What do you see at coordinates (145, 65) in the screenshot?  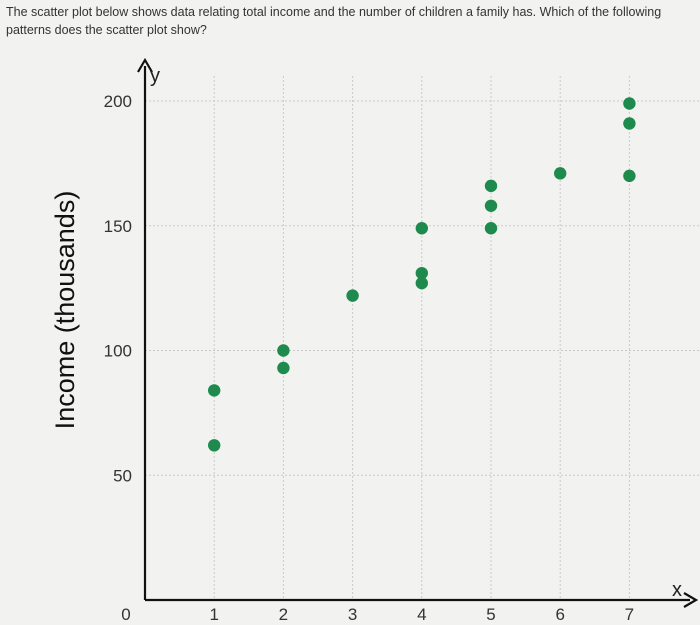 I see `y-axis-arrowhead` at bounding box center [145, 65].